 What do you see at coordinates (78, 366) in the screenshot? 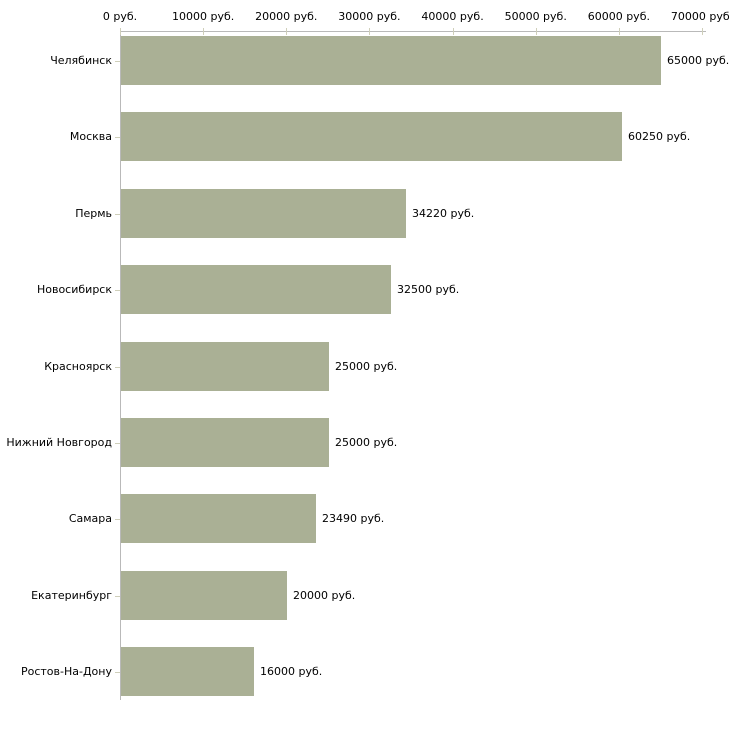
I see `category-label: Красноярск` at bounding box center [78, 366].